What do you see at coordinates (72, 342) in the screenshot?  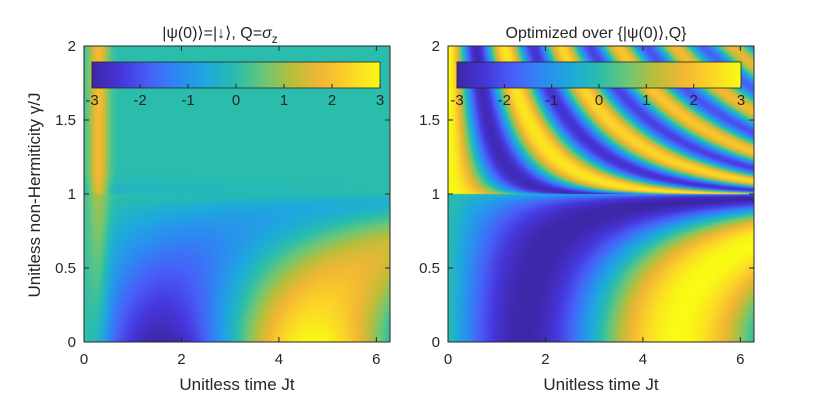 I see `left-y-tick-label: 0` at bounding box center [72, 342].